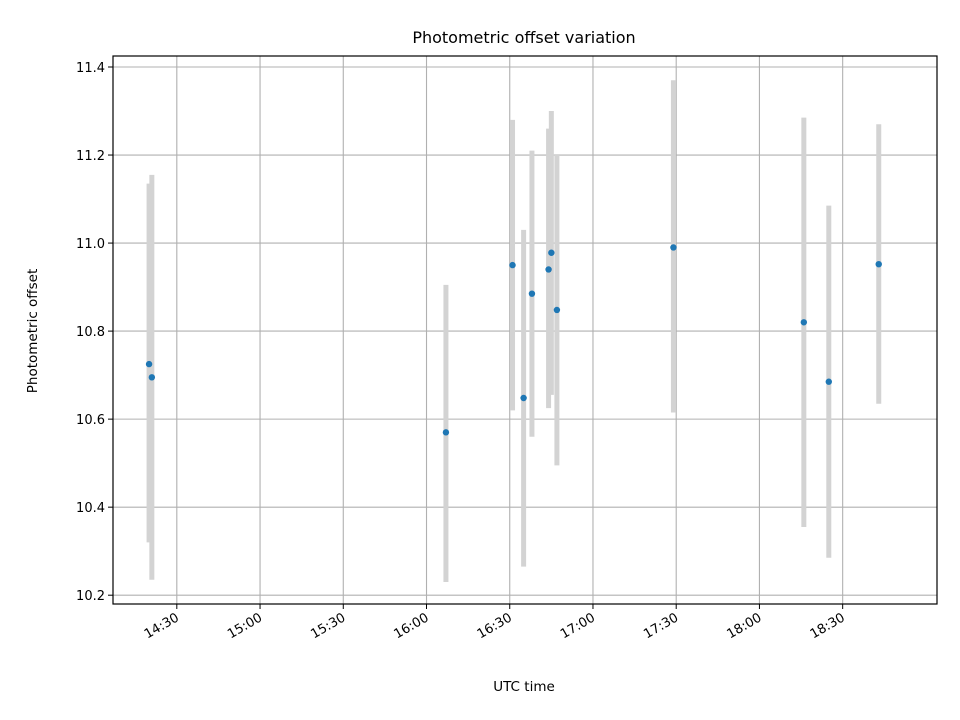 This screenshot has height=720, width=960. What do you see at coordinates (495, 626) in the screenshot?
I see `x-tick-label: 16:30` at bounding box center [495, 626].